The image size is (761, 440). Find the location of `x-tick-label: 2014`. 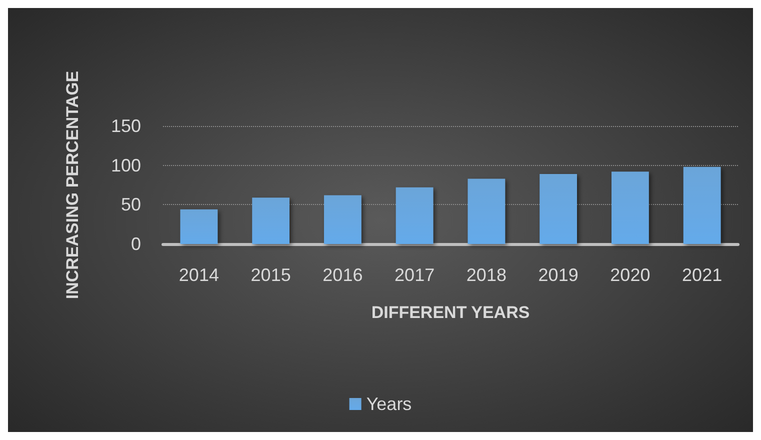

x-tick-label: 2014 is located at coordinates (198, 275).